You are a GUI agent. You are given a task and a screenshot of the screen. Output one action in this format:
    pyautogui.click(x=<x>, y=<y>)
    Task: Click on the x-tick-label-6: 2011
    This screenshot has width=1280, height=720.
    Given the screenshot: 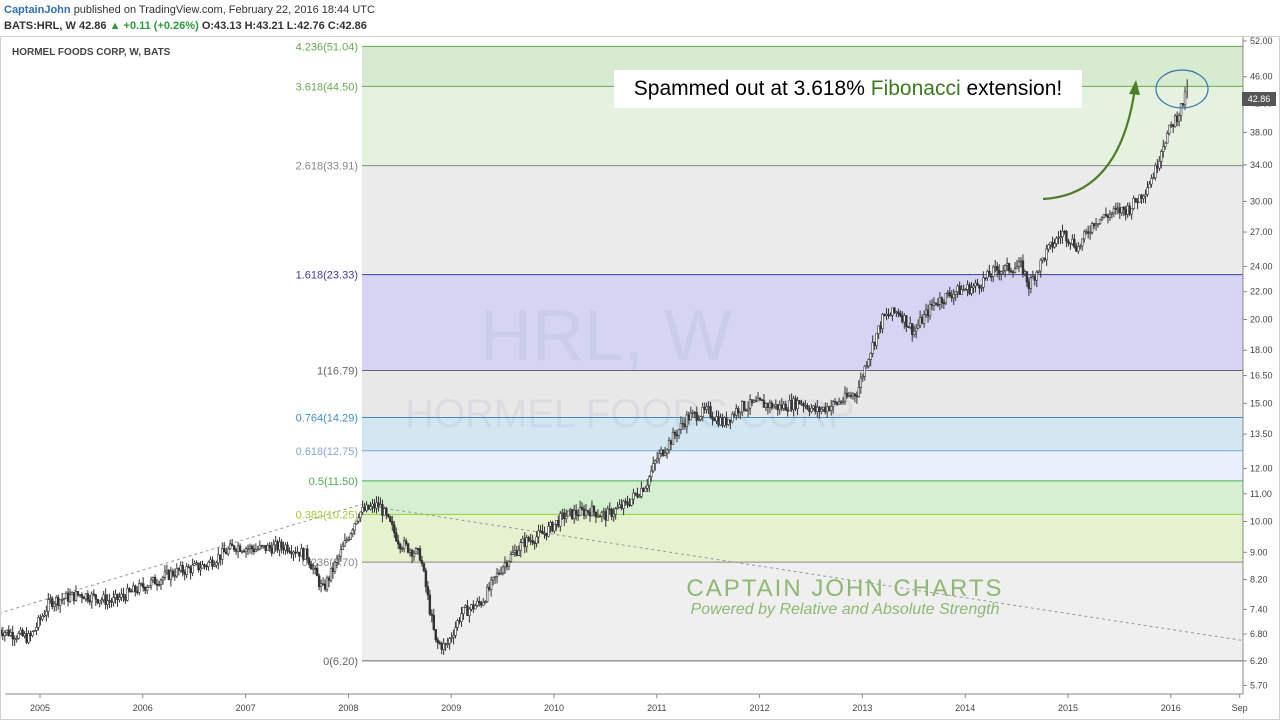 What is the action you would take?
    pyautogui.click(x=656, y=708)
    